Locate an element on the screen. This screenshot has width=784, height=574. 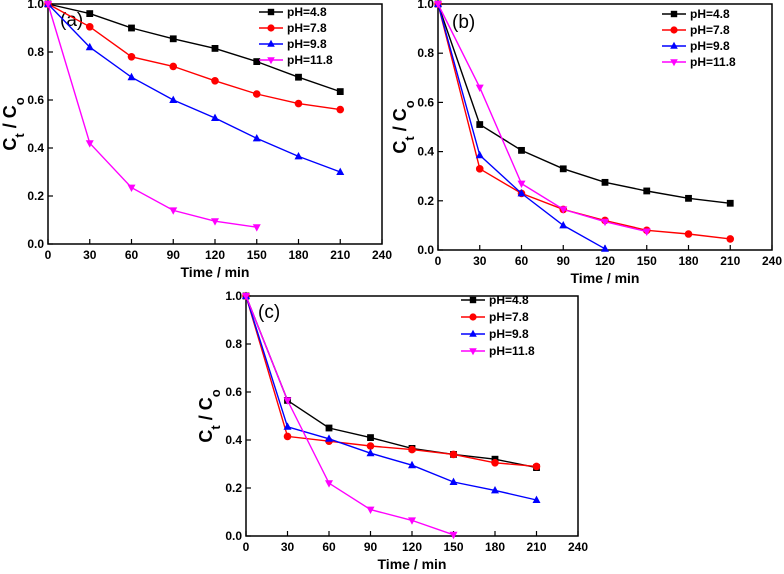
x-tick-label: 30 is located at coordinates (90, 255).